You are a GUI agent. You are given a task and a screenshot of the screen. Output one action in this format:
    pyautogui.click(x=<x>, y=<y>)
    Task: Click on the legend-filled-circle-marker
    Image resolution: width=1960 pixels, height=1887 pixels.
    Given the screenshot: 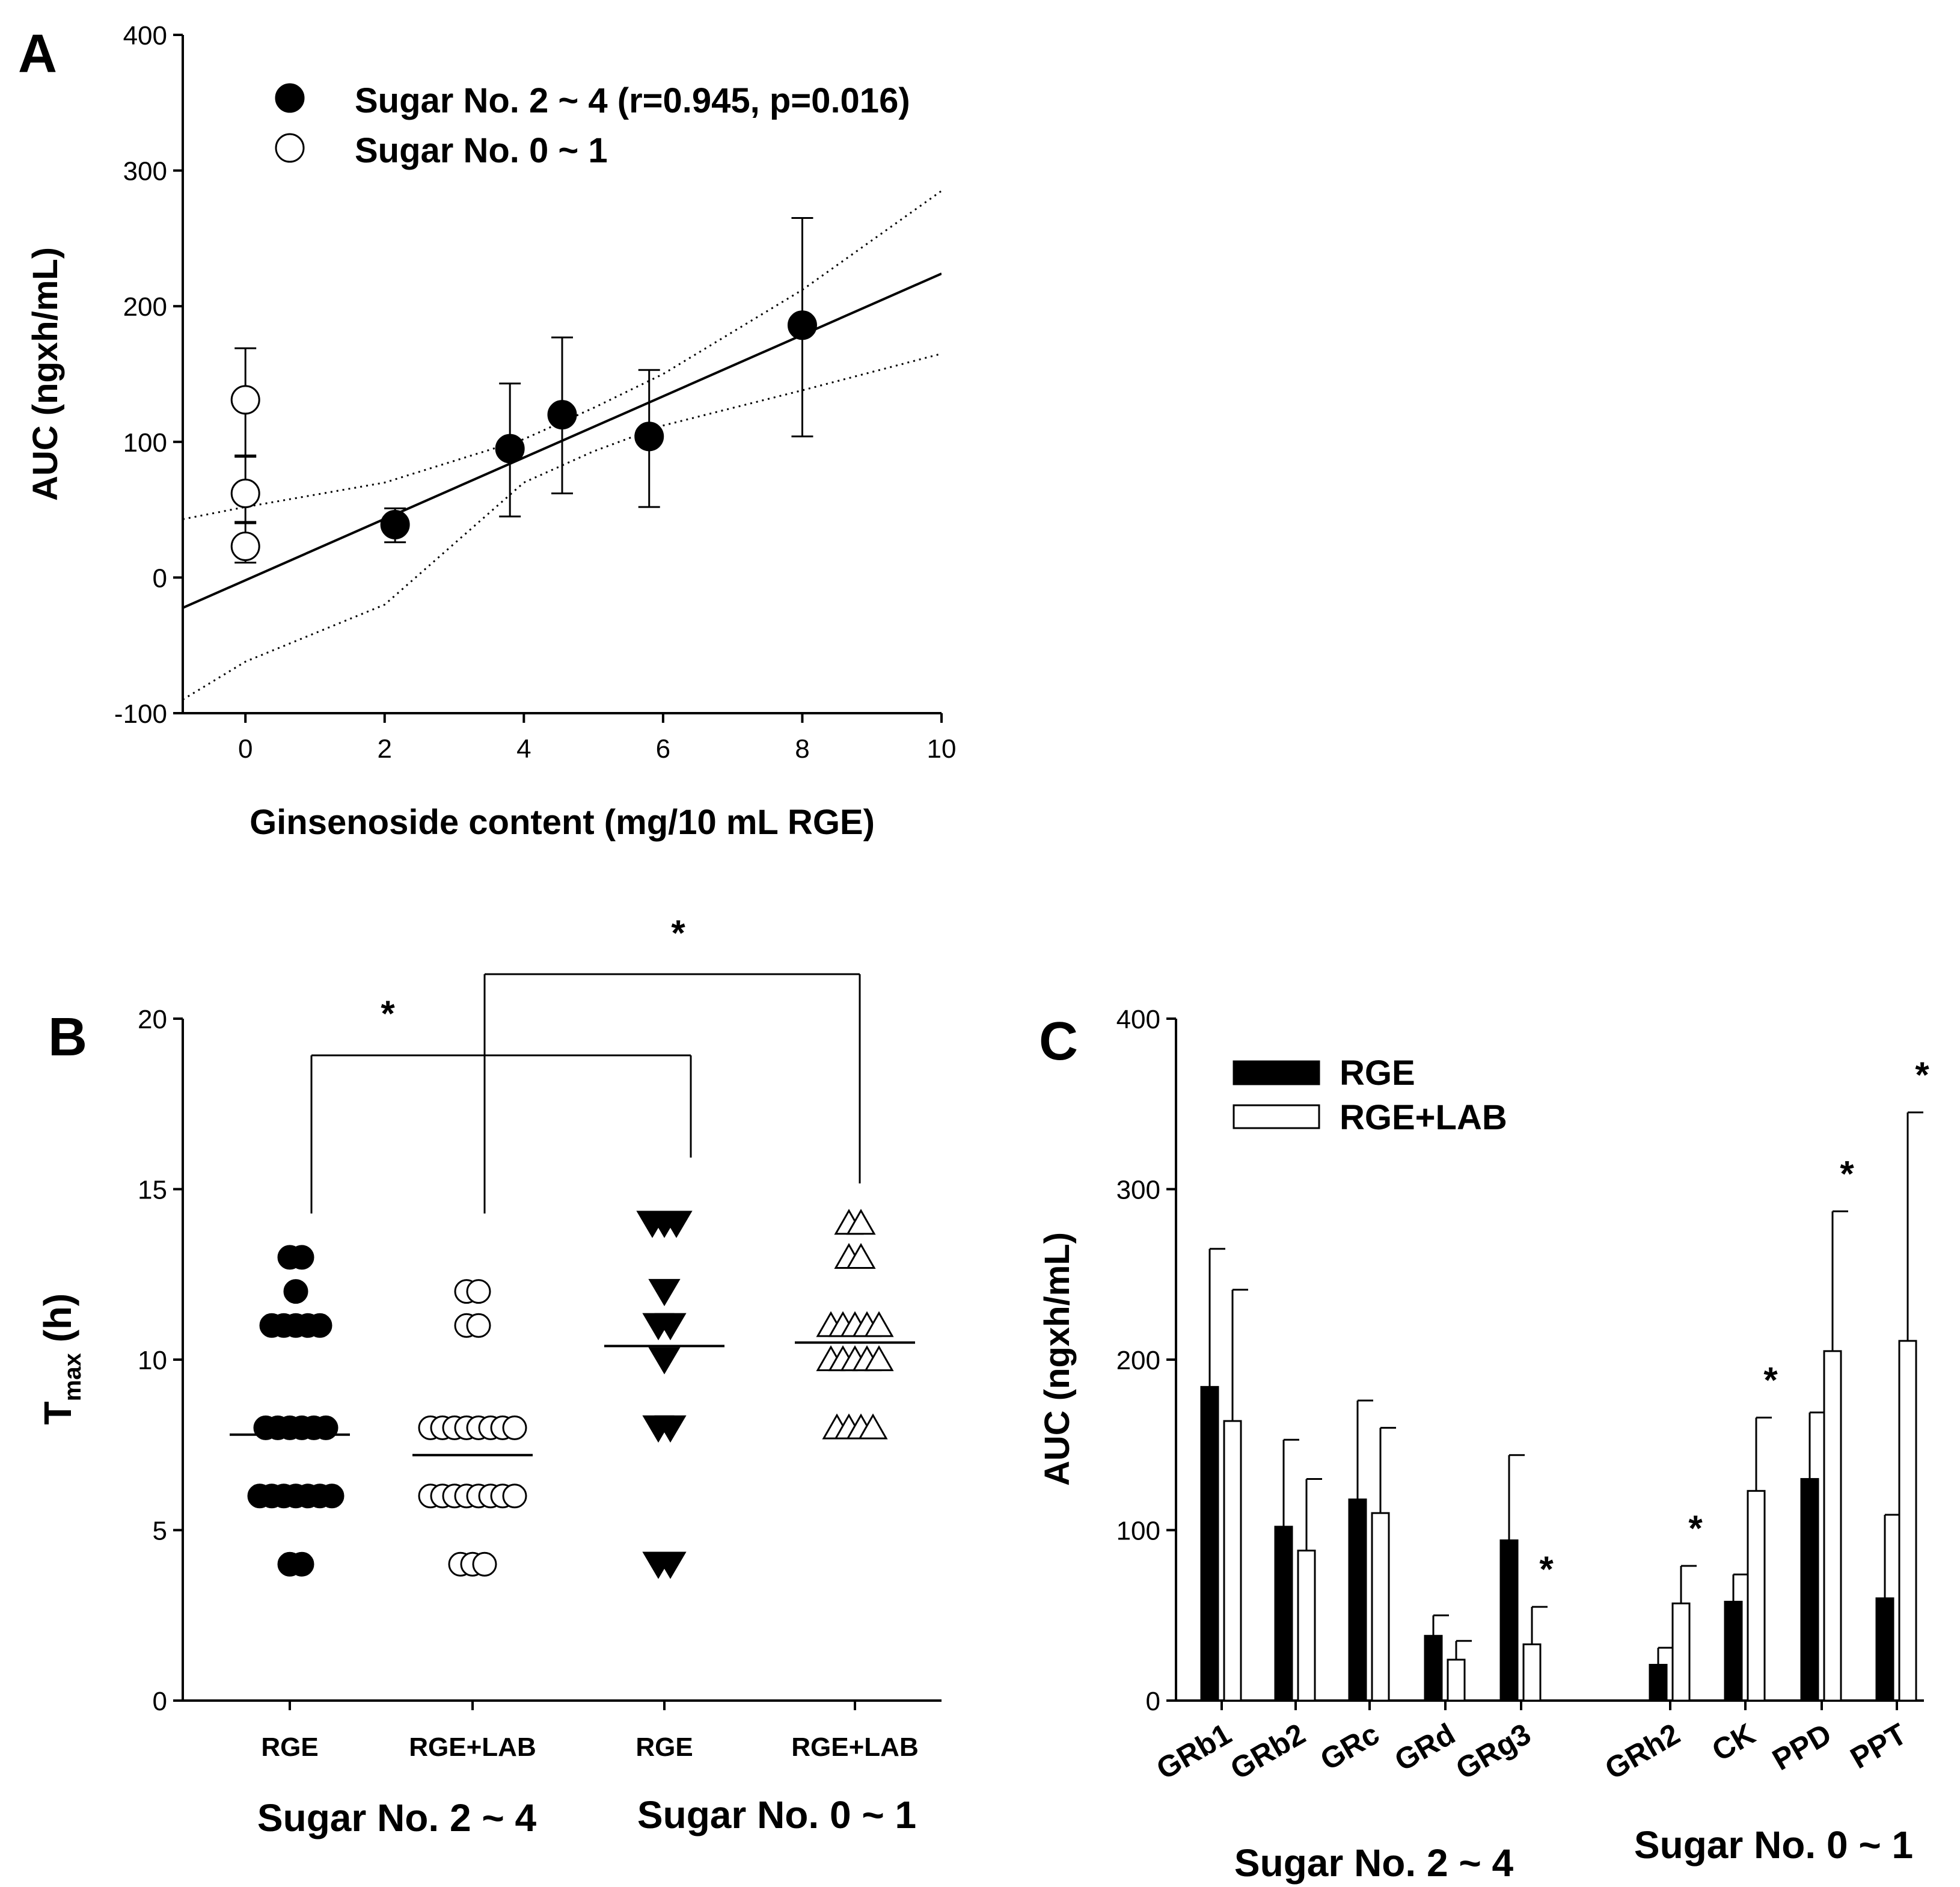 What is the action you would take?
    pyautogui.click(x=290, y=98)
    